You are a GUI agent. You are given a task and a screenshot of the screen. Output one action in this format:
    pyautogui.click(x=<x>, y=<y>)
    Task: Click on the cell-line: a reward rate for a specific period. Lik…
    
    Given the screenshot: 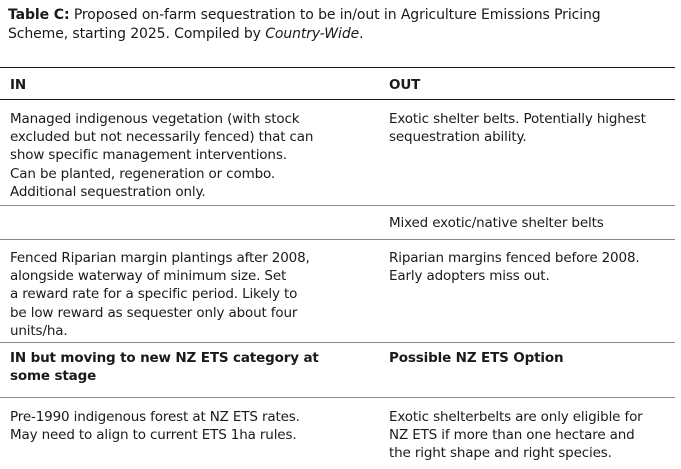 What is the action you would take?
    pyautogui.click(x=154, y=294)
    